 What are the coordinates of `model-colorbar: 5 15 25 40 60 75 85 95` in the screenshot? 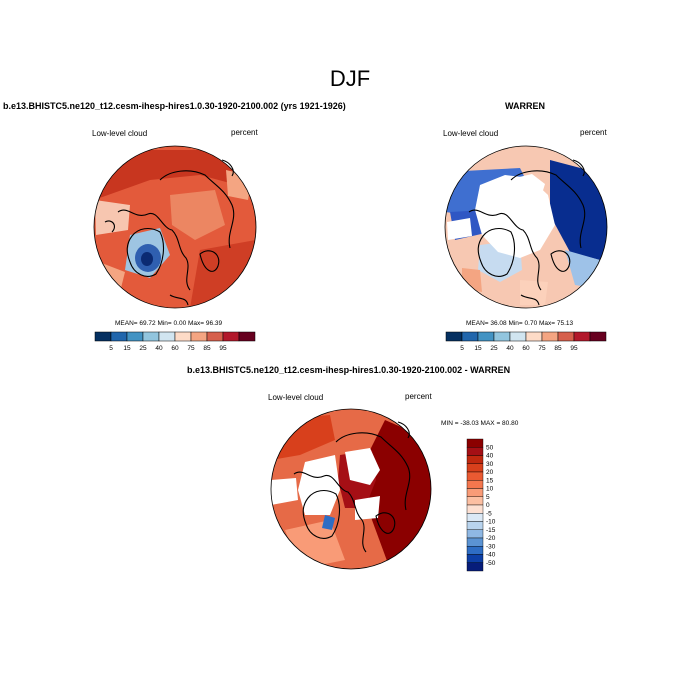 It's located at (175, 341).